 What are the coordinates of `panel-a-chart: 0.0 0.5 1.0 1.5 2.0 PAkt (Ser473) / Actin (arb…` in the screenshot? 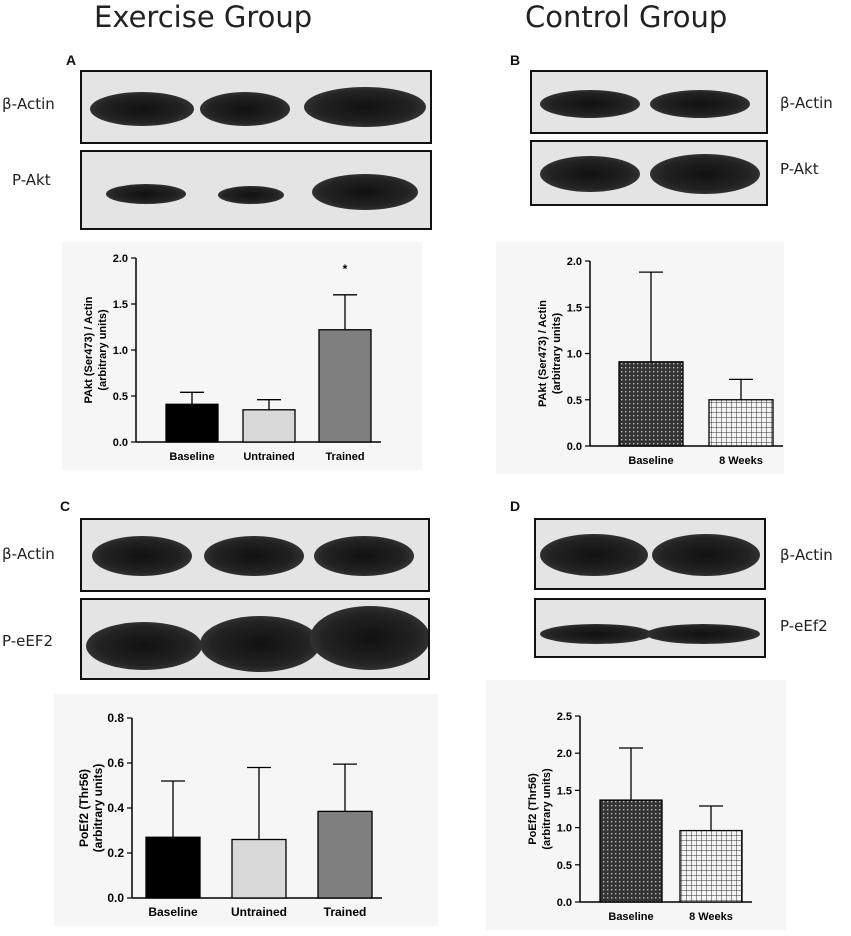 It's located at (232, 358).